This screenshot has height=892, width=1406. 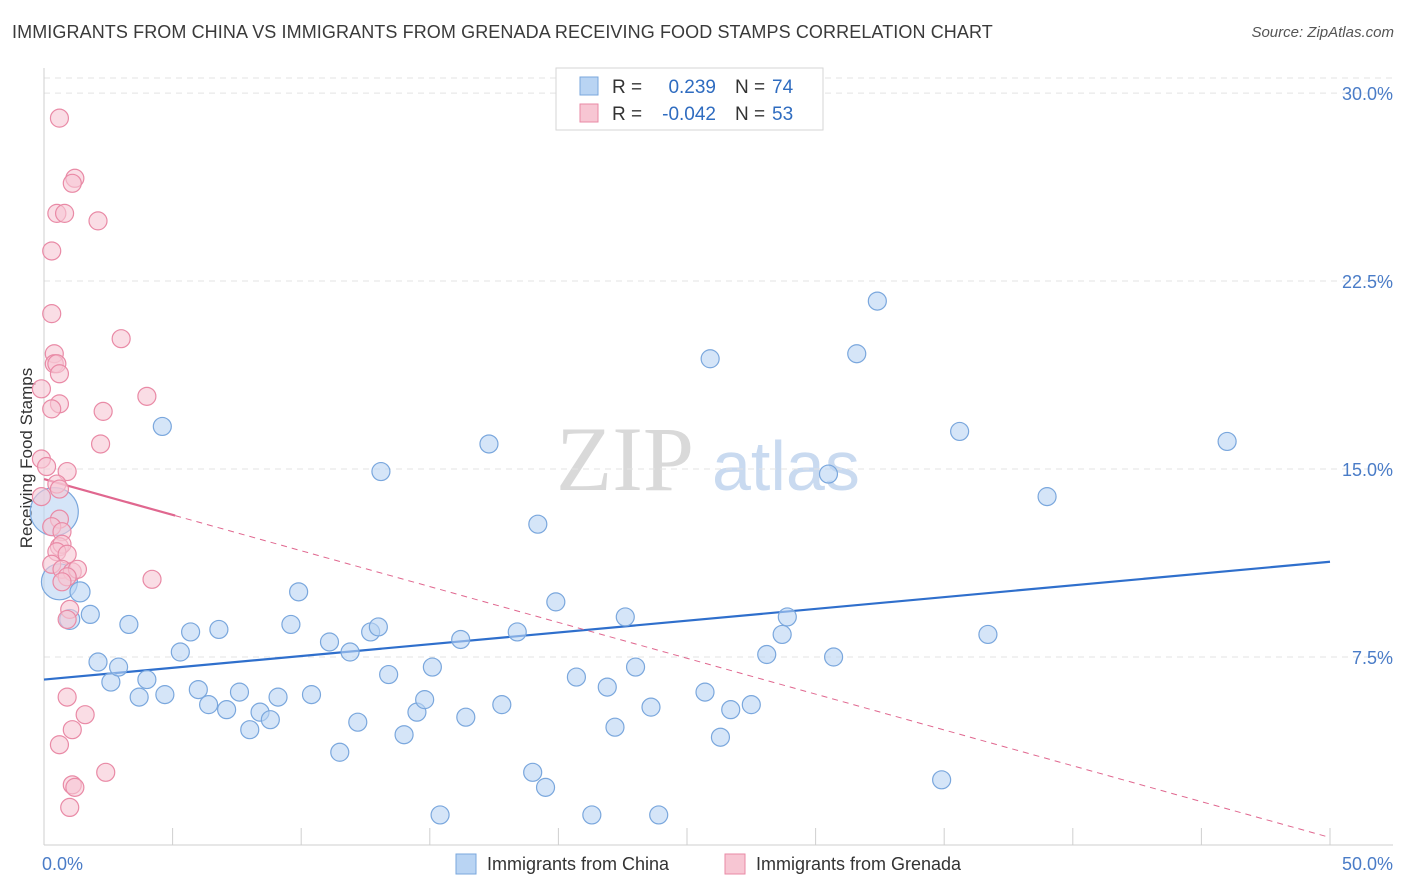 I want to click on bottom-legend-swatch-grenada, so click(x=735, y=864).